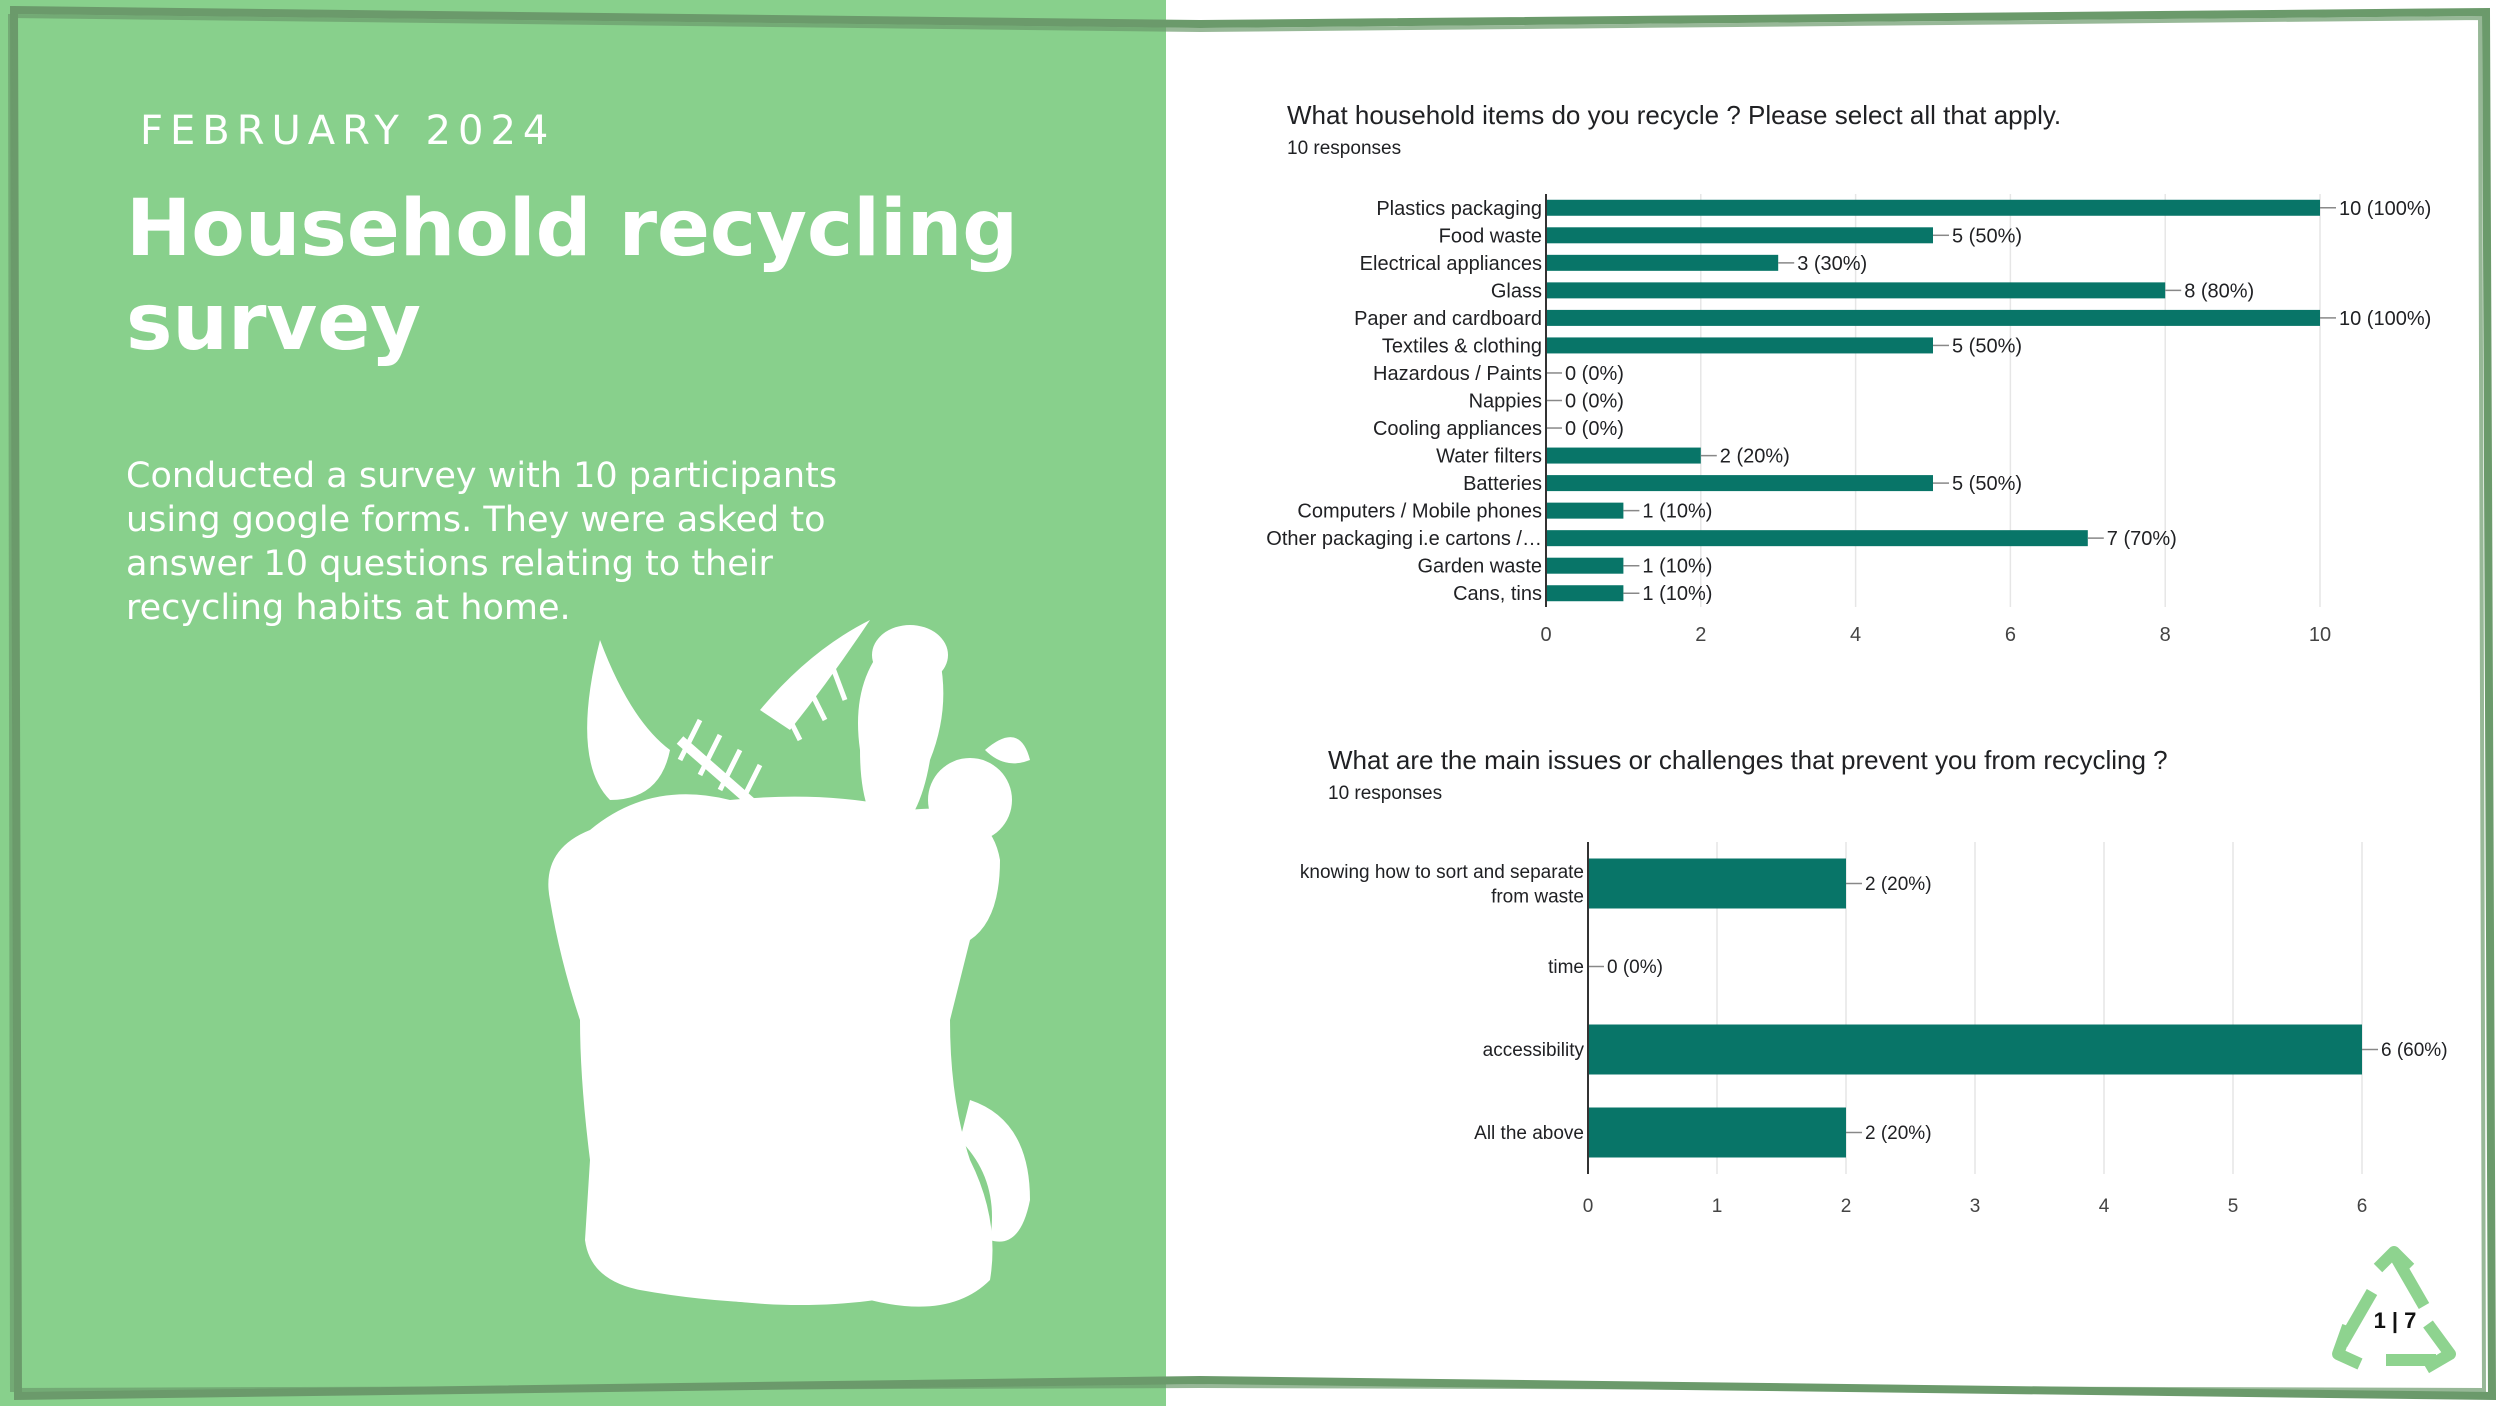  What do you see at coordinates (1534, 1050) in the screenshot?
I see `category-label: accessibility` at bounding box center [1534, 1050].